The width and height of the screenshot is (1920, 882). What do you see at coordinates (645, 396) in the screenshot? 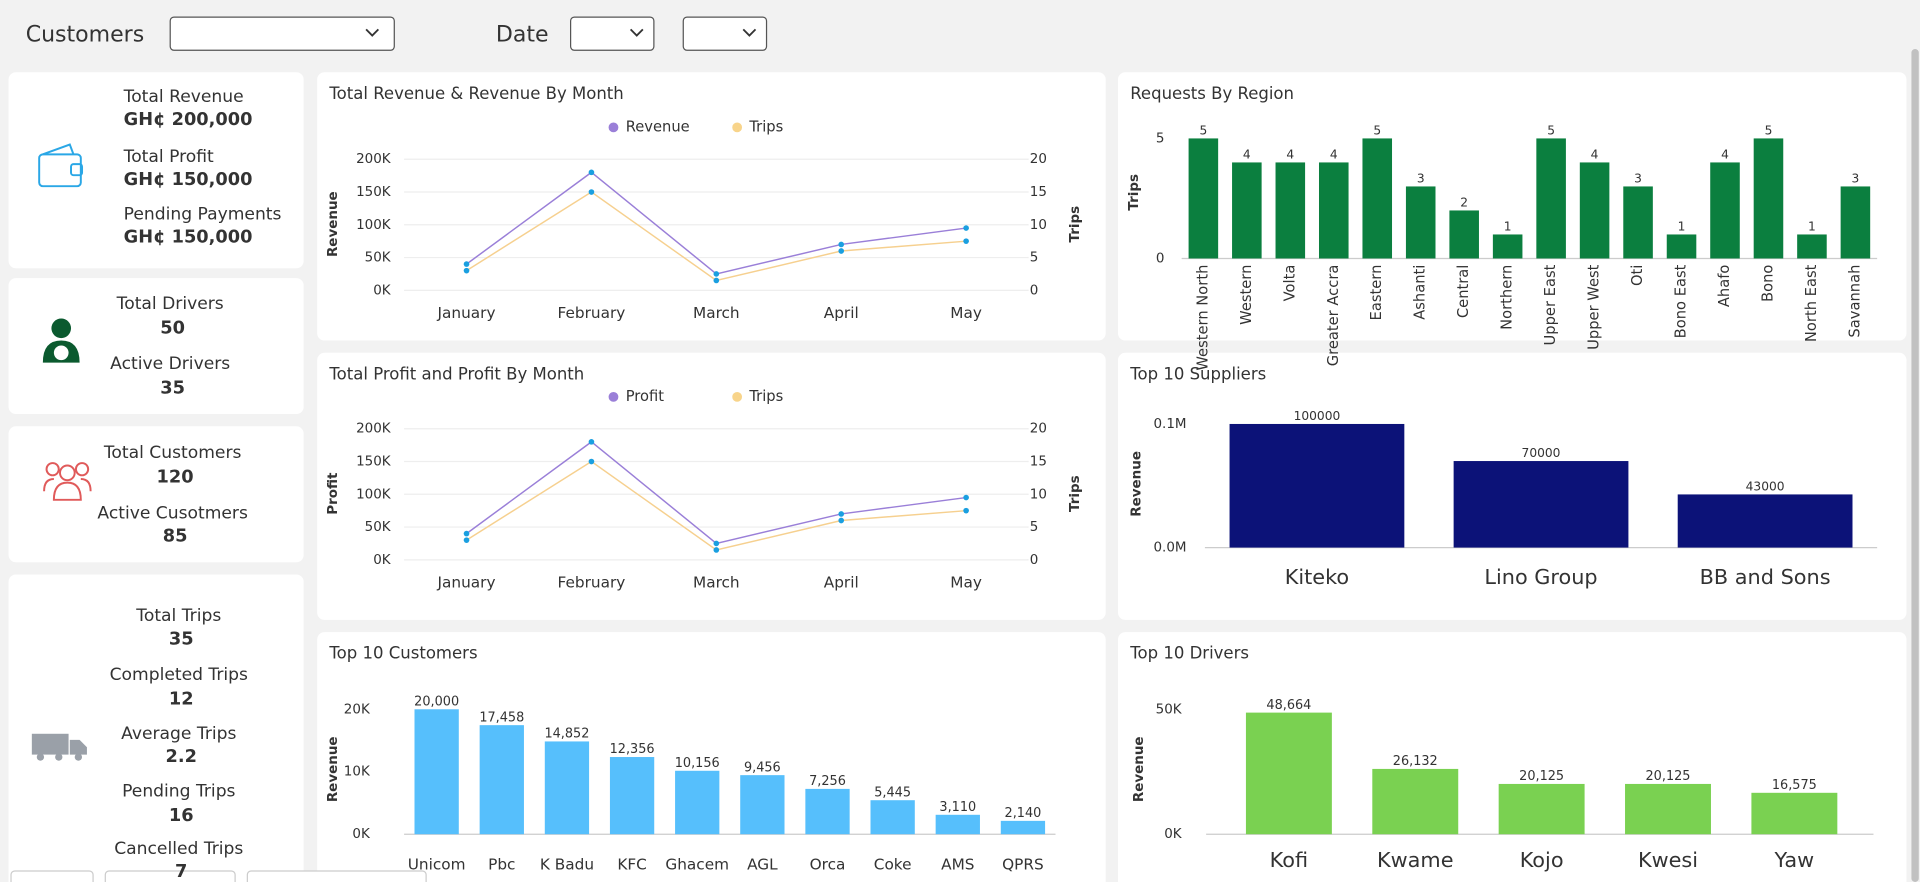
I see `legend-label: Profit` at bounding box center [645, 396].